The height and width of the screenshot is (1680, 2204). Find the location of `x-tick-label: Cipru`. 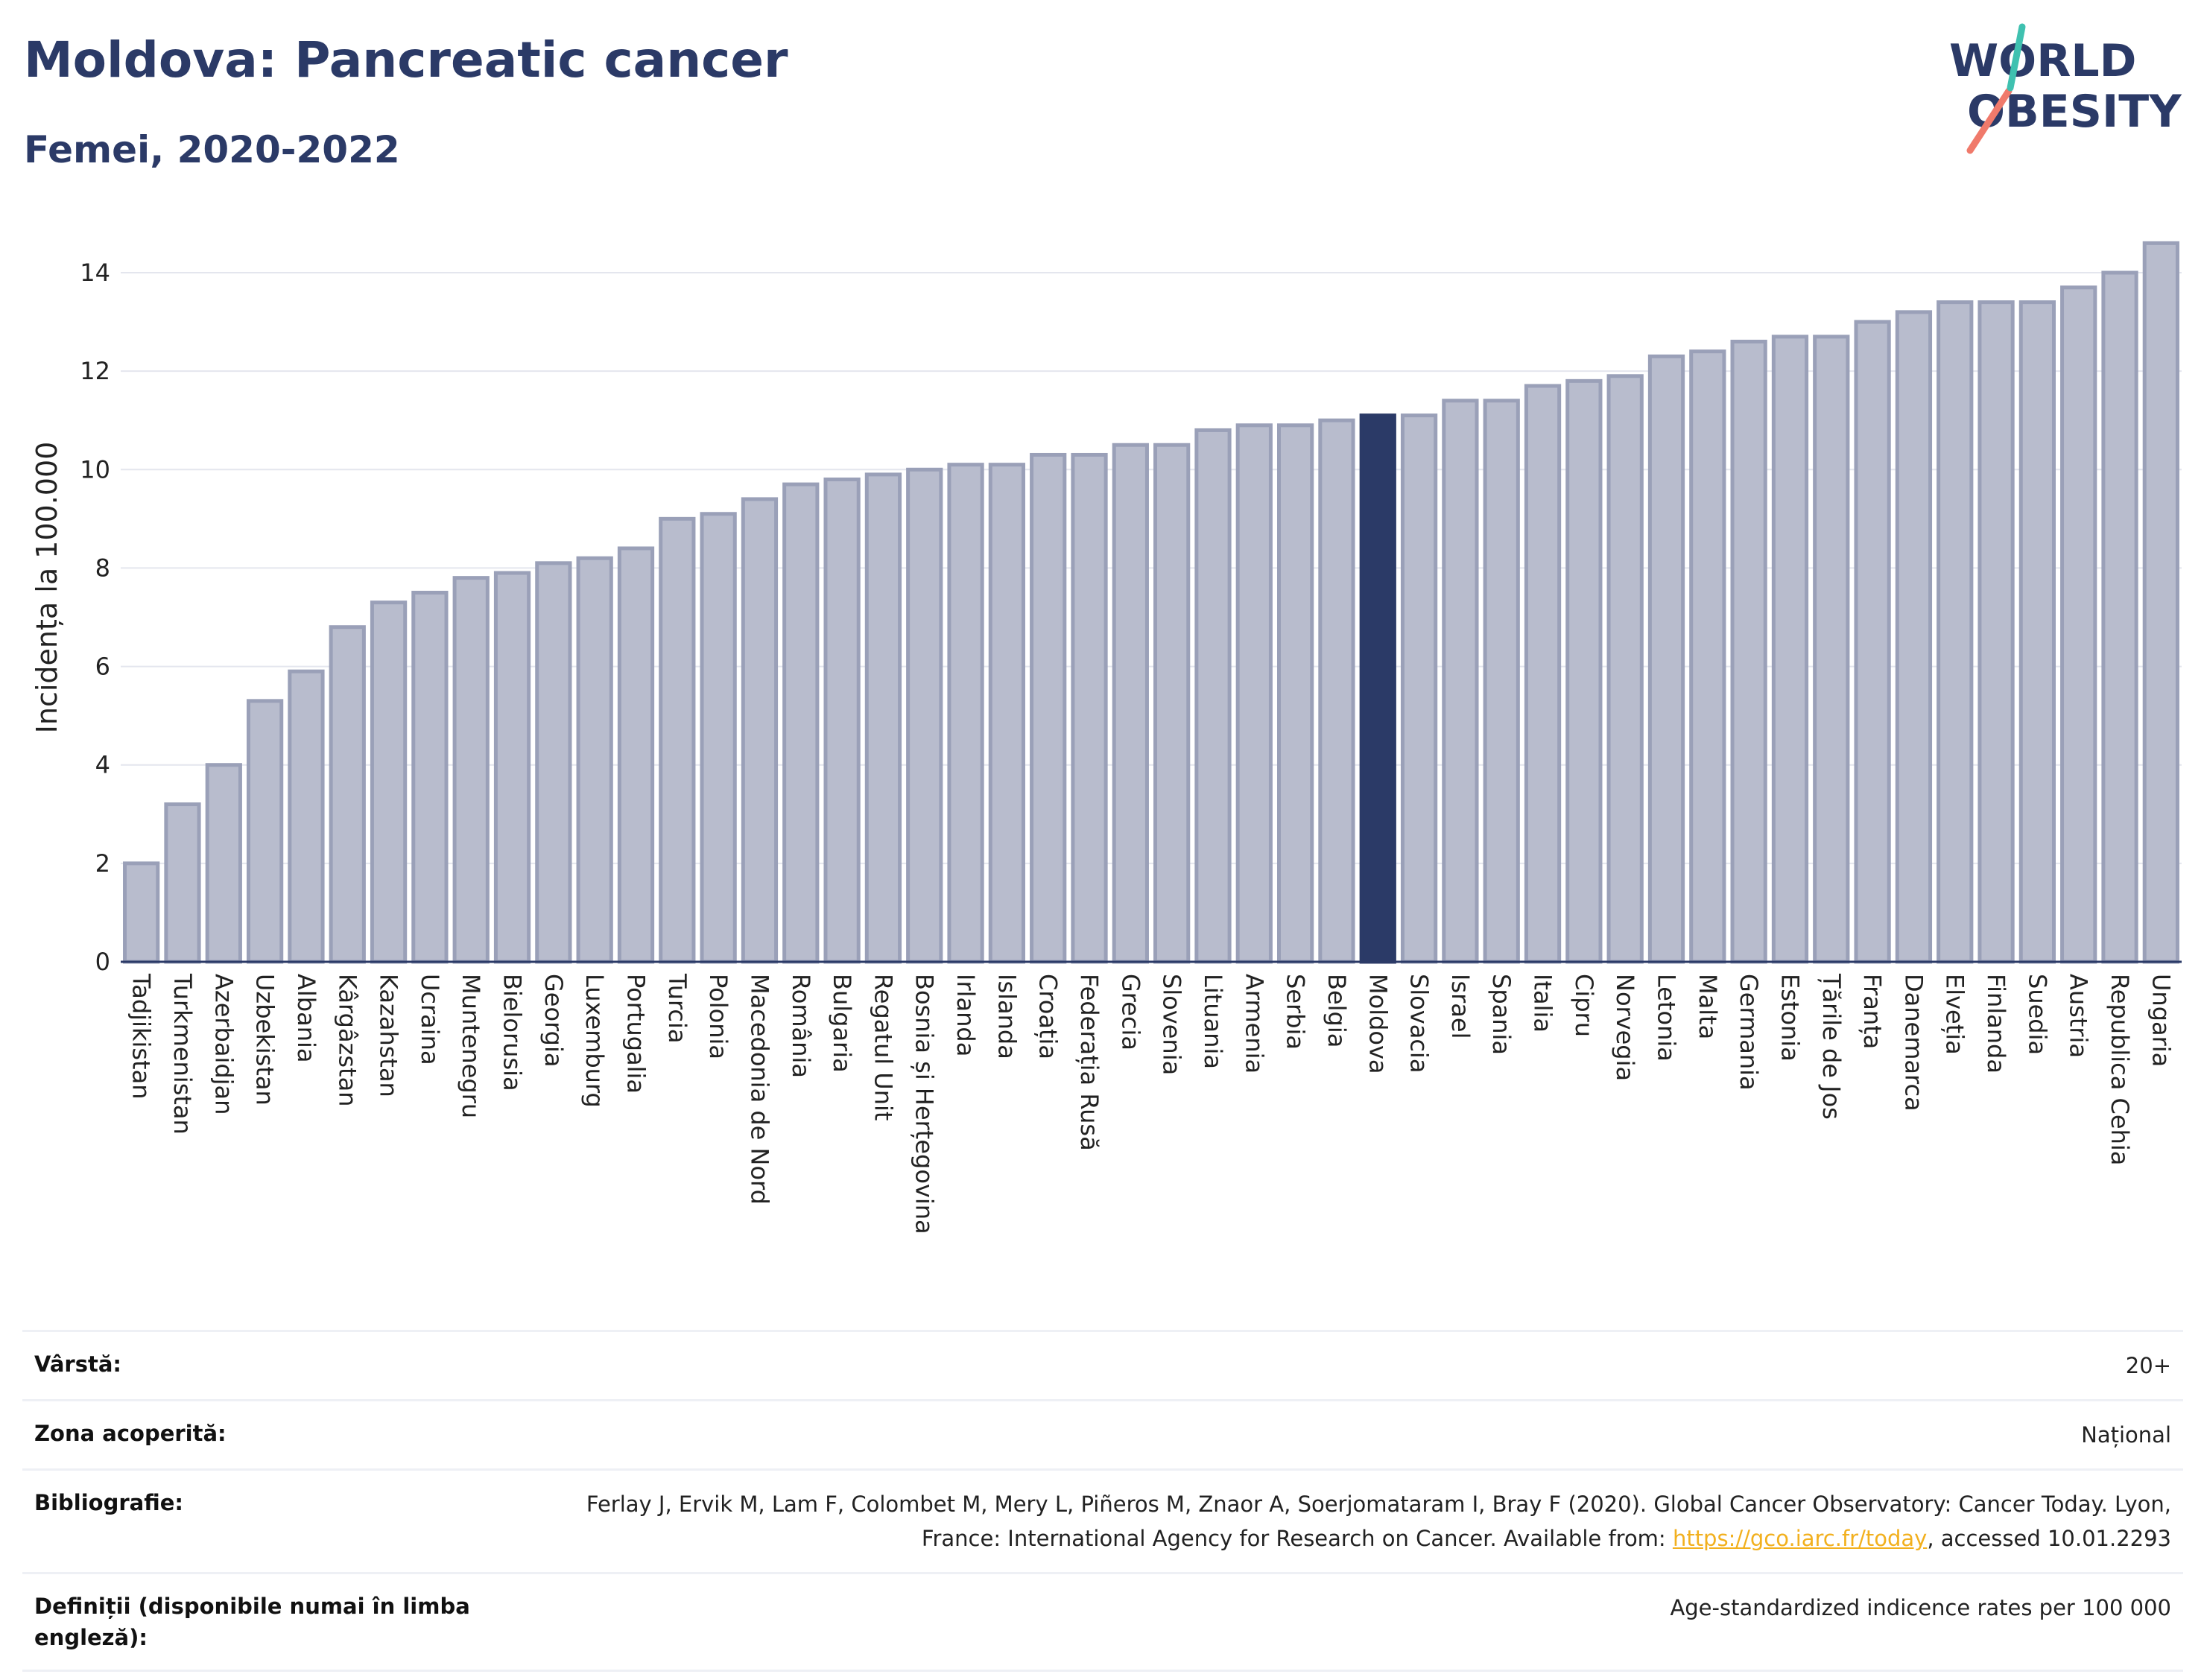

x-tick-label: Cipru is located at coordinates (1584, 1005).